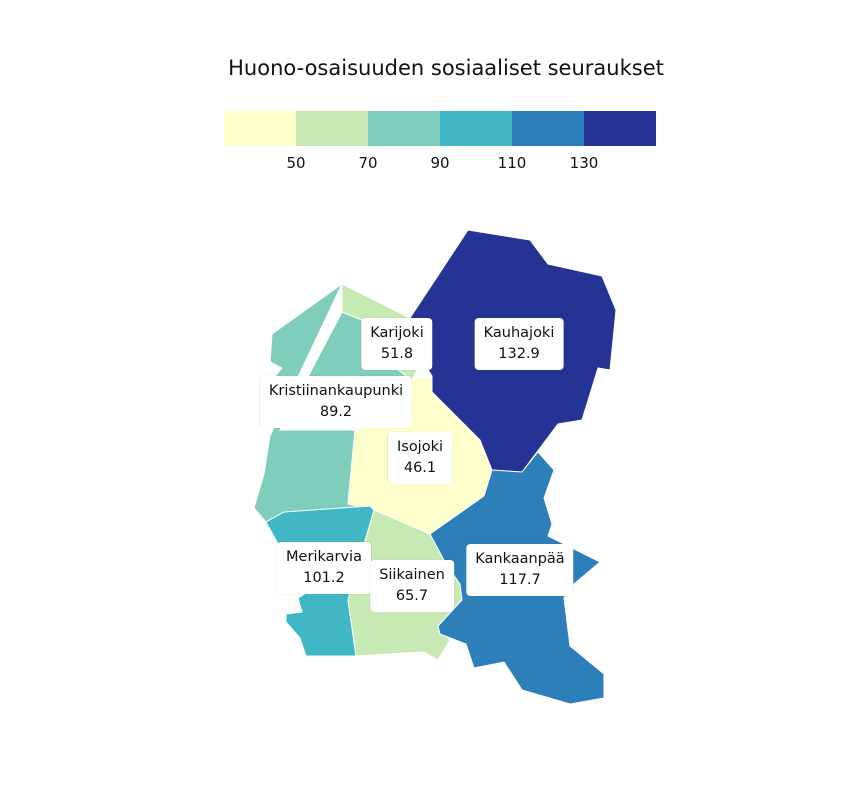 The width and height of the screenshot is (864, 792). Describe the element at coordinates (397, 333) in the screenshot. I see `label-name: Karijoki` at that location.